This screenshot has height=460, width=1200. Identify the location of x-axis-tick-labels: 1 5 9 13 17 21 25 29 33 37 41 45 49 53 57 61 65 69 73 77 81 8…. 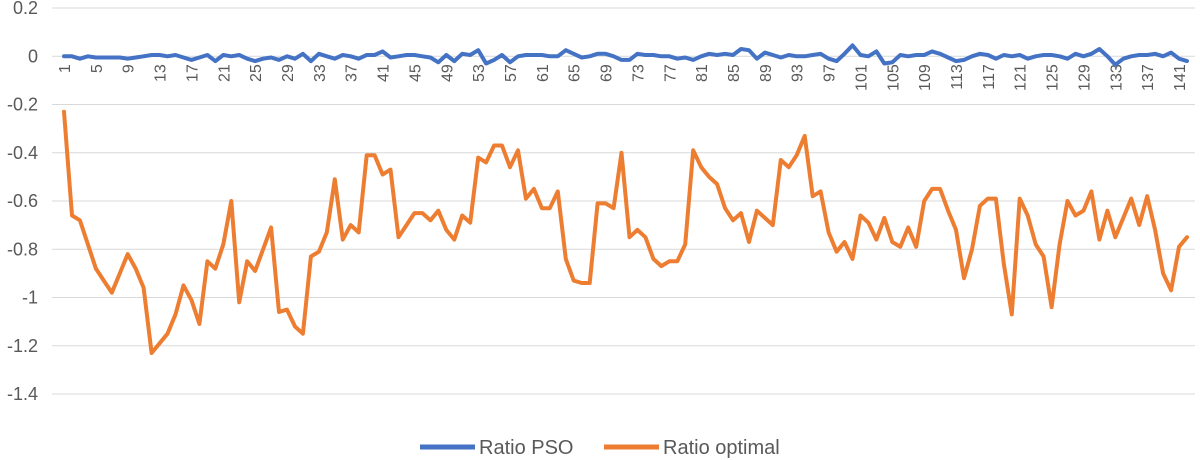
(623, 77).